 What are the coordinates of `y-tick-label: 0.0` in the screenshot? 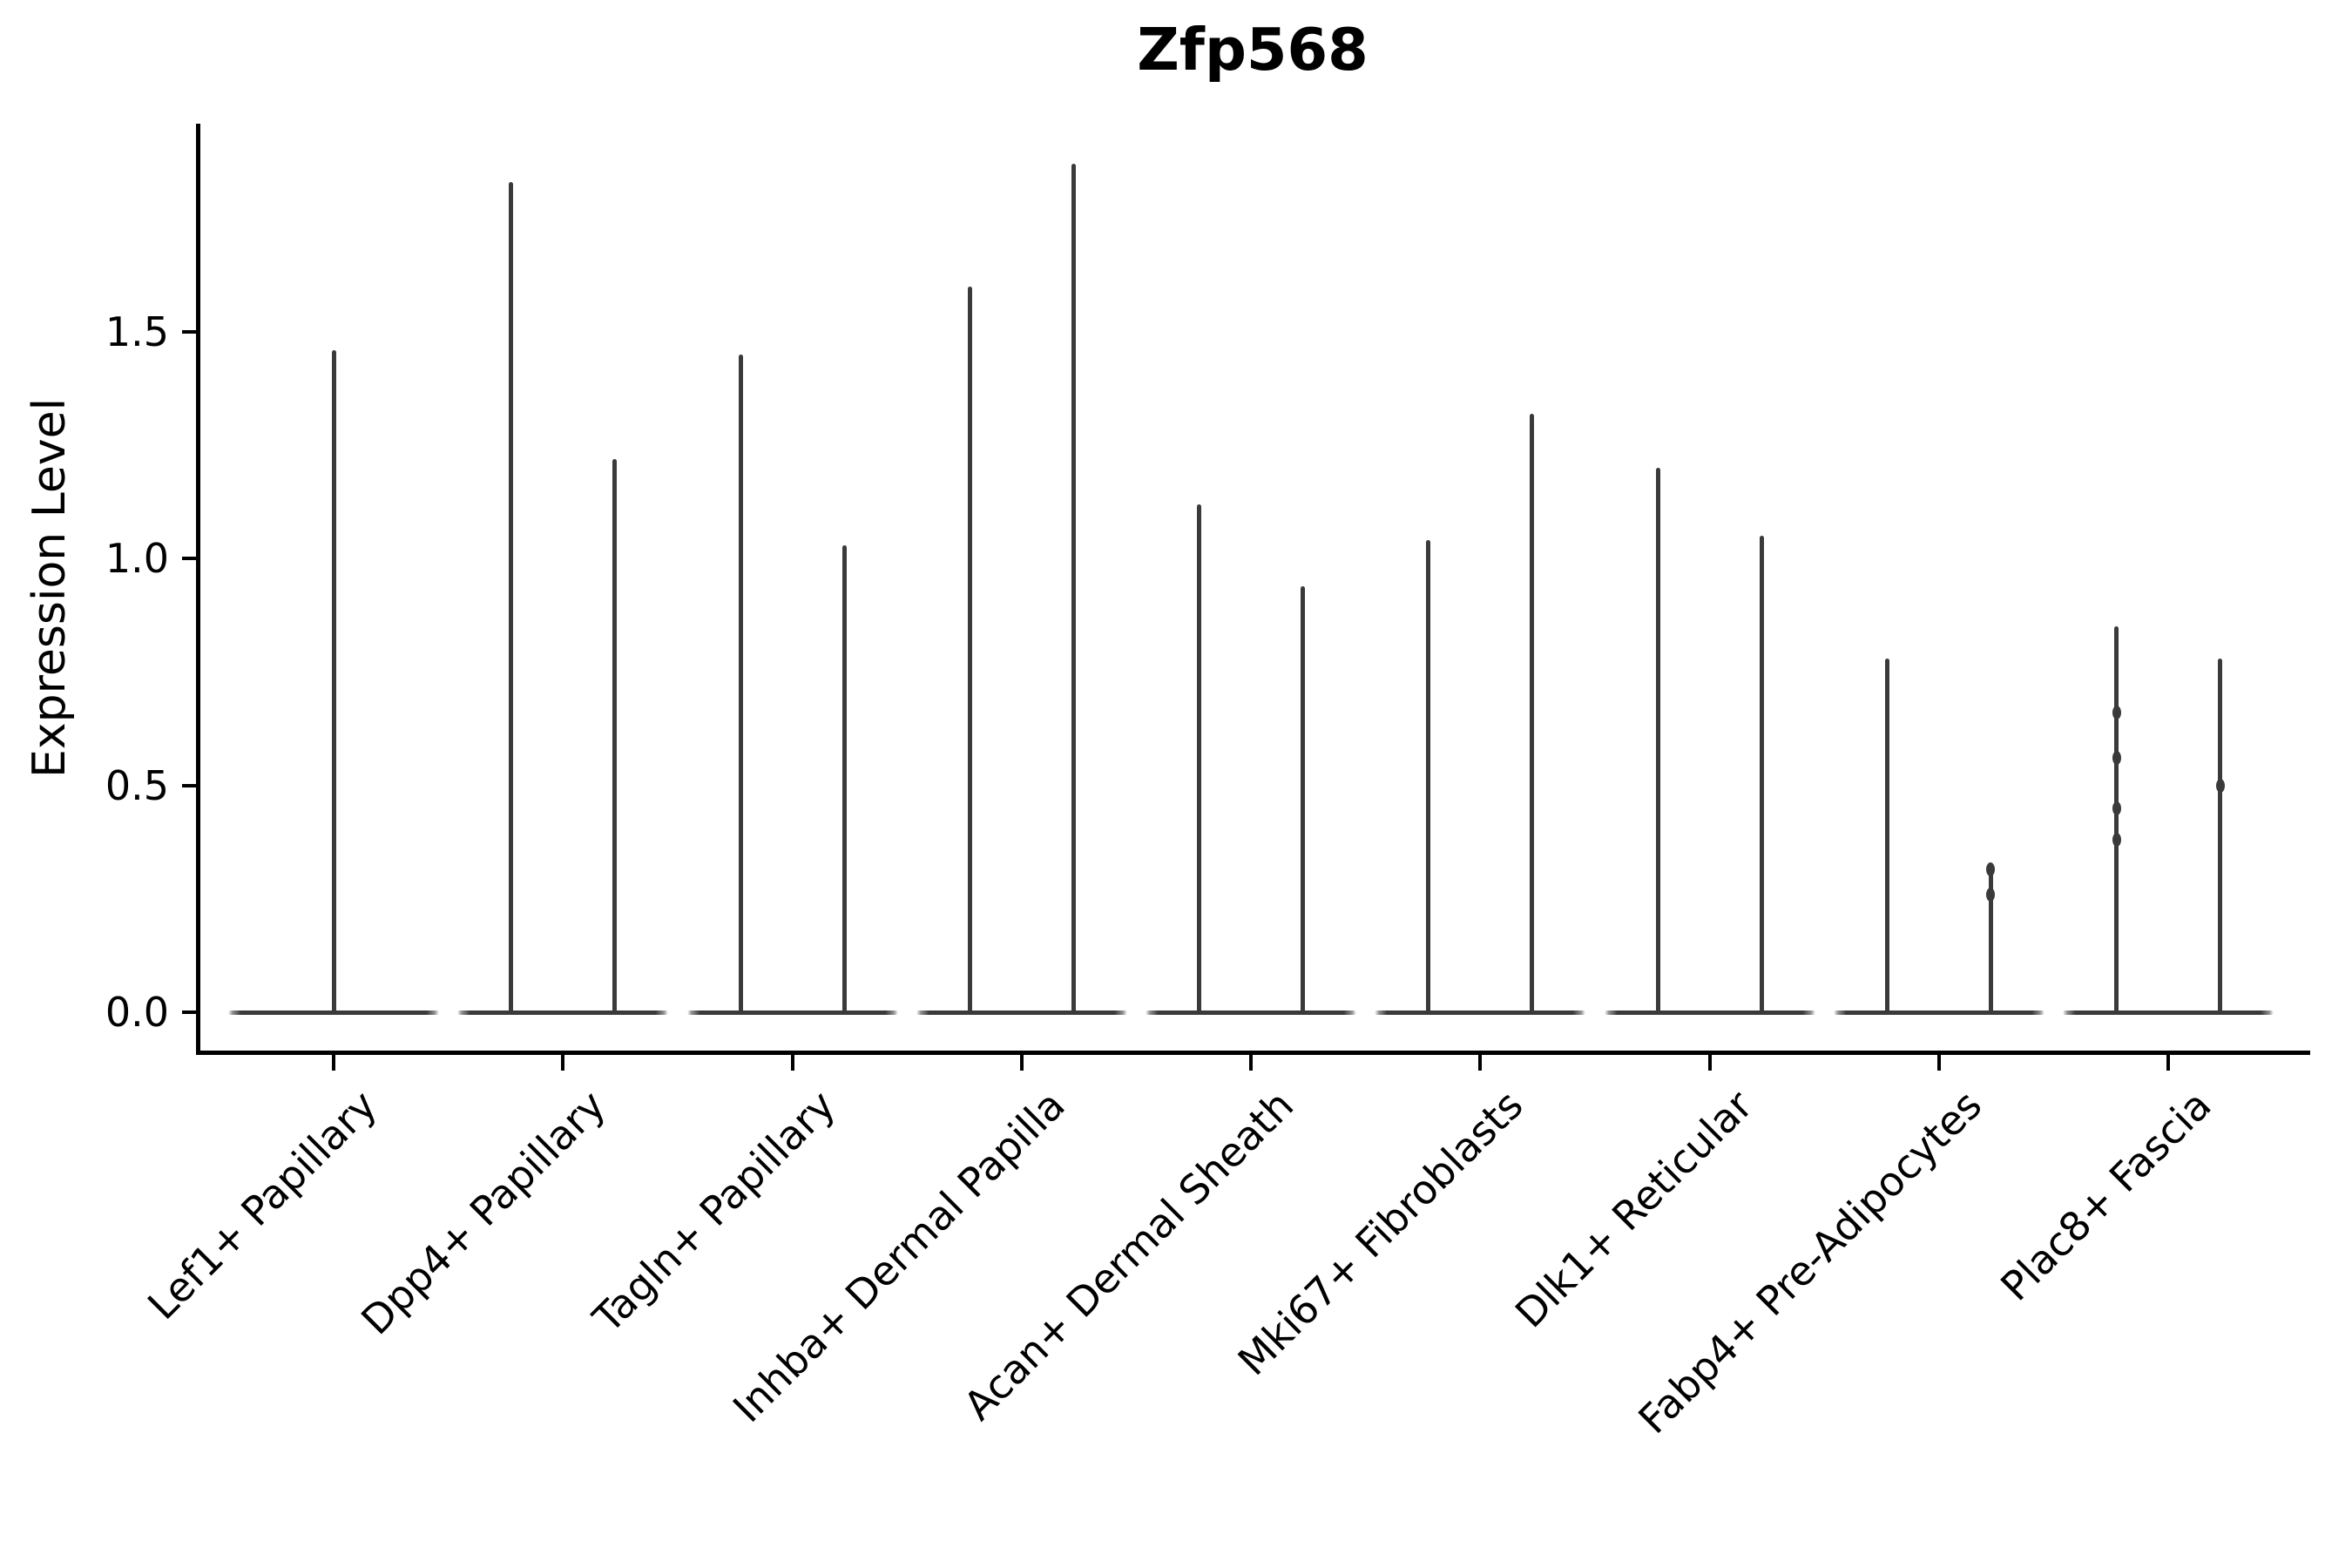 It's located at (137, 1013).